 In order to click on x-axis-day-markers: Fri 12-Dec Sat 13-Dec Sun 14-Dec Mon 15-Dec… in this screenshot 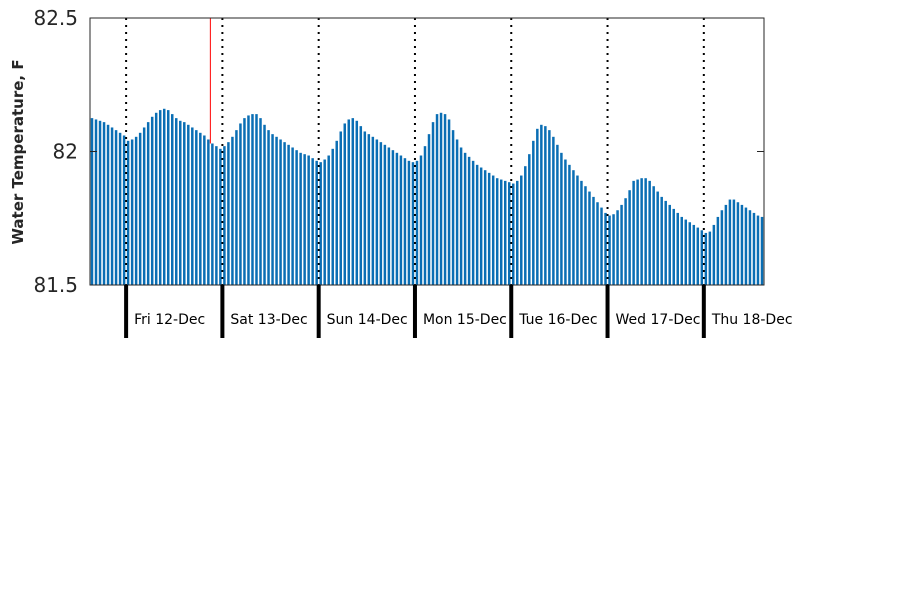, I will do `click(458, 311)`.